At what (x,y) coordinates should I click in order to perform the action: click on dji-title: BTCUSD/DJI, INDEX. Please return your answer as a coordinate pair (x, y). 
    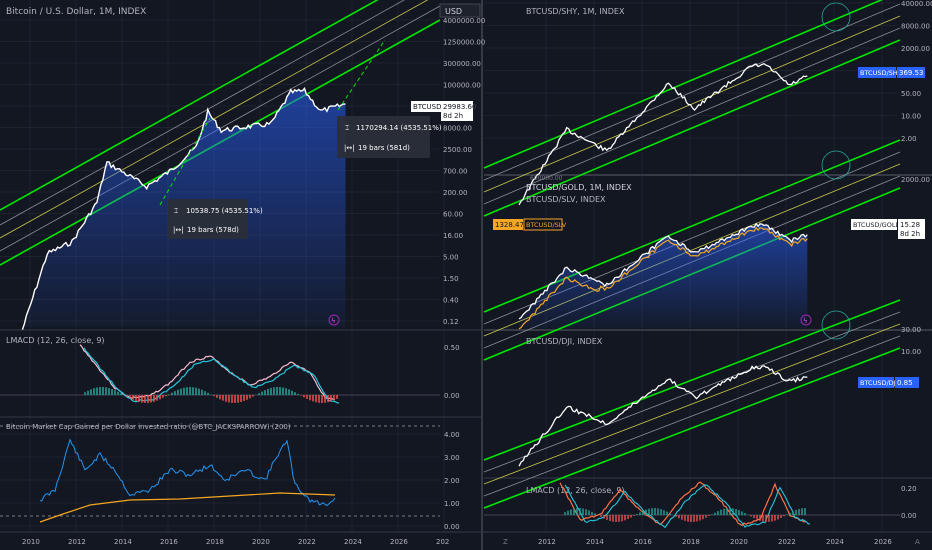
    Looking at the image, I should click on (564, 341).